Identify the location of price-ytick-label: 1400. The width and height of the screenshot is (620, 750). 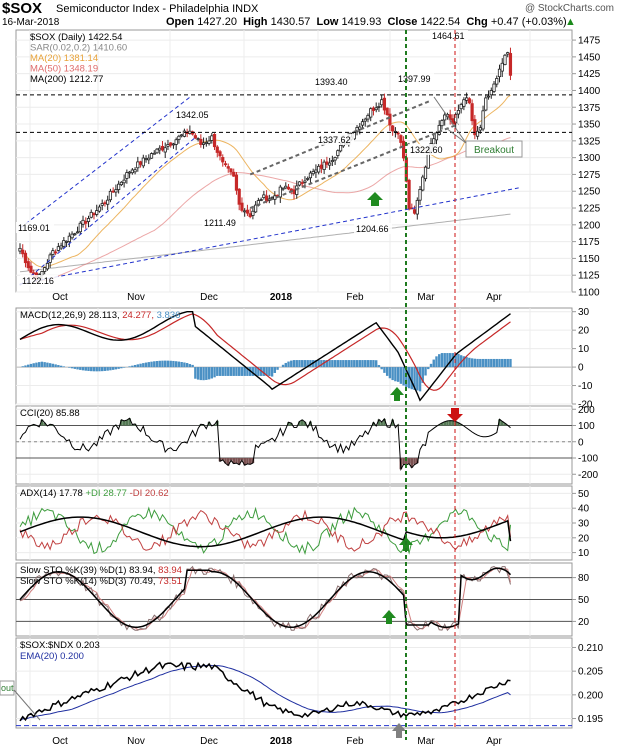
(589, 91).